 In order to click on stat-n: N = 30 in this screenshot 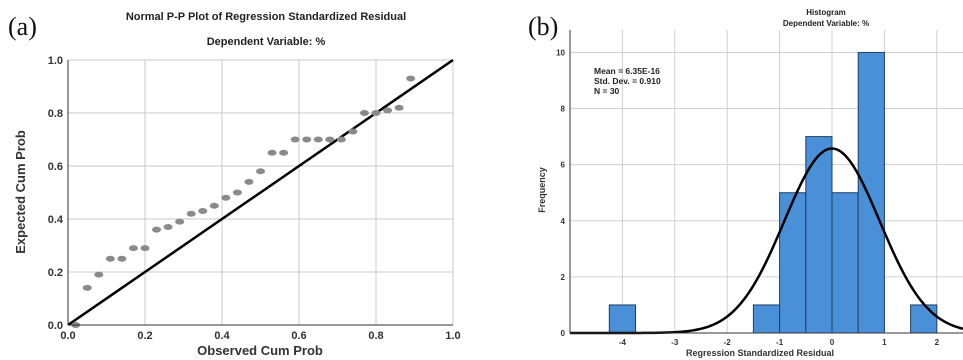, I will do `click(607, 91)`.